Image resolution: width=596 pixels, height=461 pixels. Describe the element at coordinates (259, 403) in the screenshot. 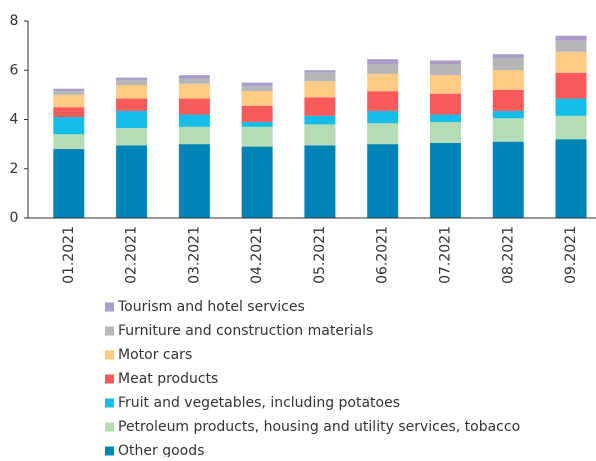

I see `legend-label: Fruit and vegetables, including potatoes` at that location.